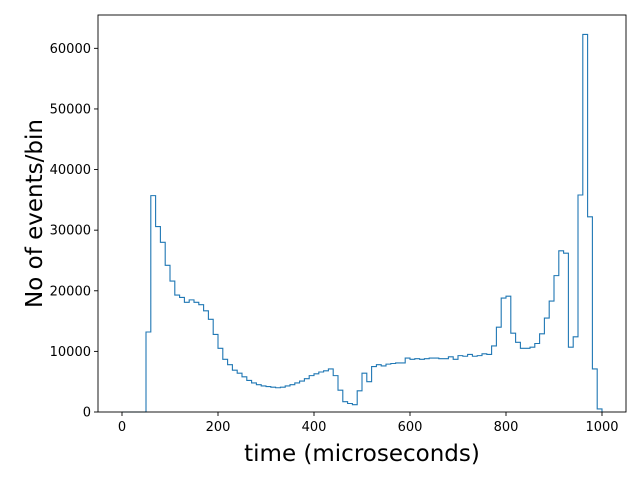 This screenshot has height=480, width=640. I want to click on x-axis: 0 200 400 600 800 1000, so click(368, 423).